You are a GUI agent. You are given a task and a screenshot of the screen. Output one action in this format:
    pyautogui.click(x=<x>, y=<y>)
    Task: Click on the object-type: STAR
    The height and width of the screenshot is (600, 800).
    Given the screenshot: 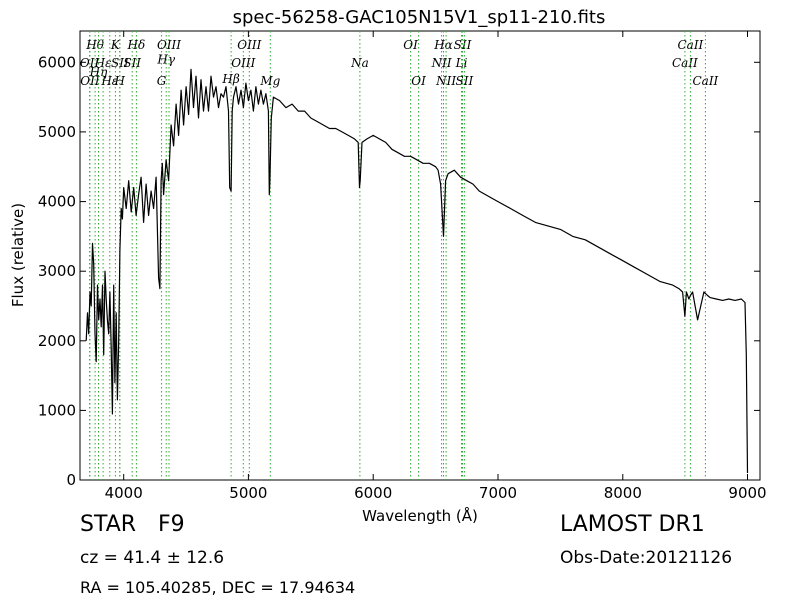 What is the action you would take?
    pyautogui.click(x=108, y=524)
    